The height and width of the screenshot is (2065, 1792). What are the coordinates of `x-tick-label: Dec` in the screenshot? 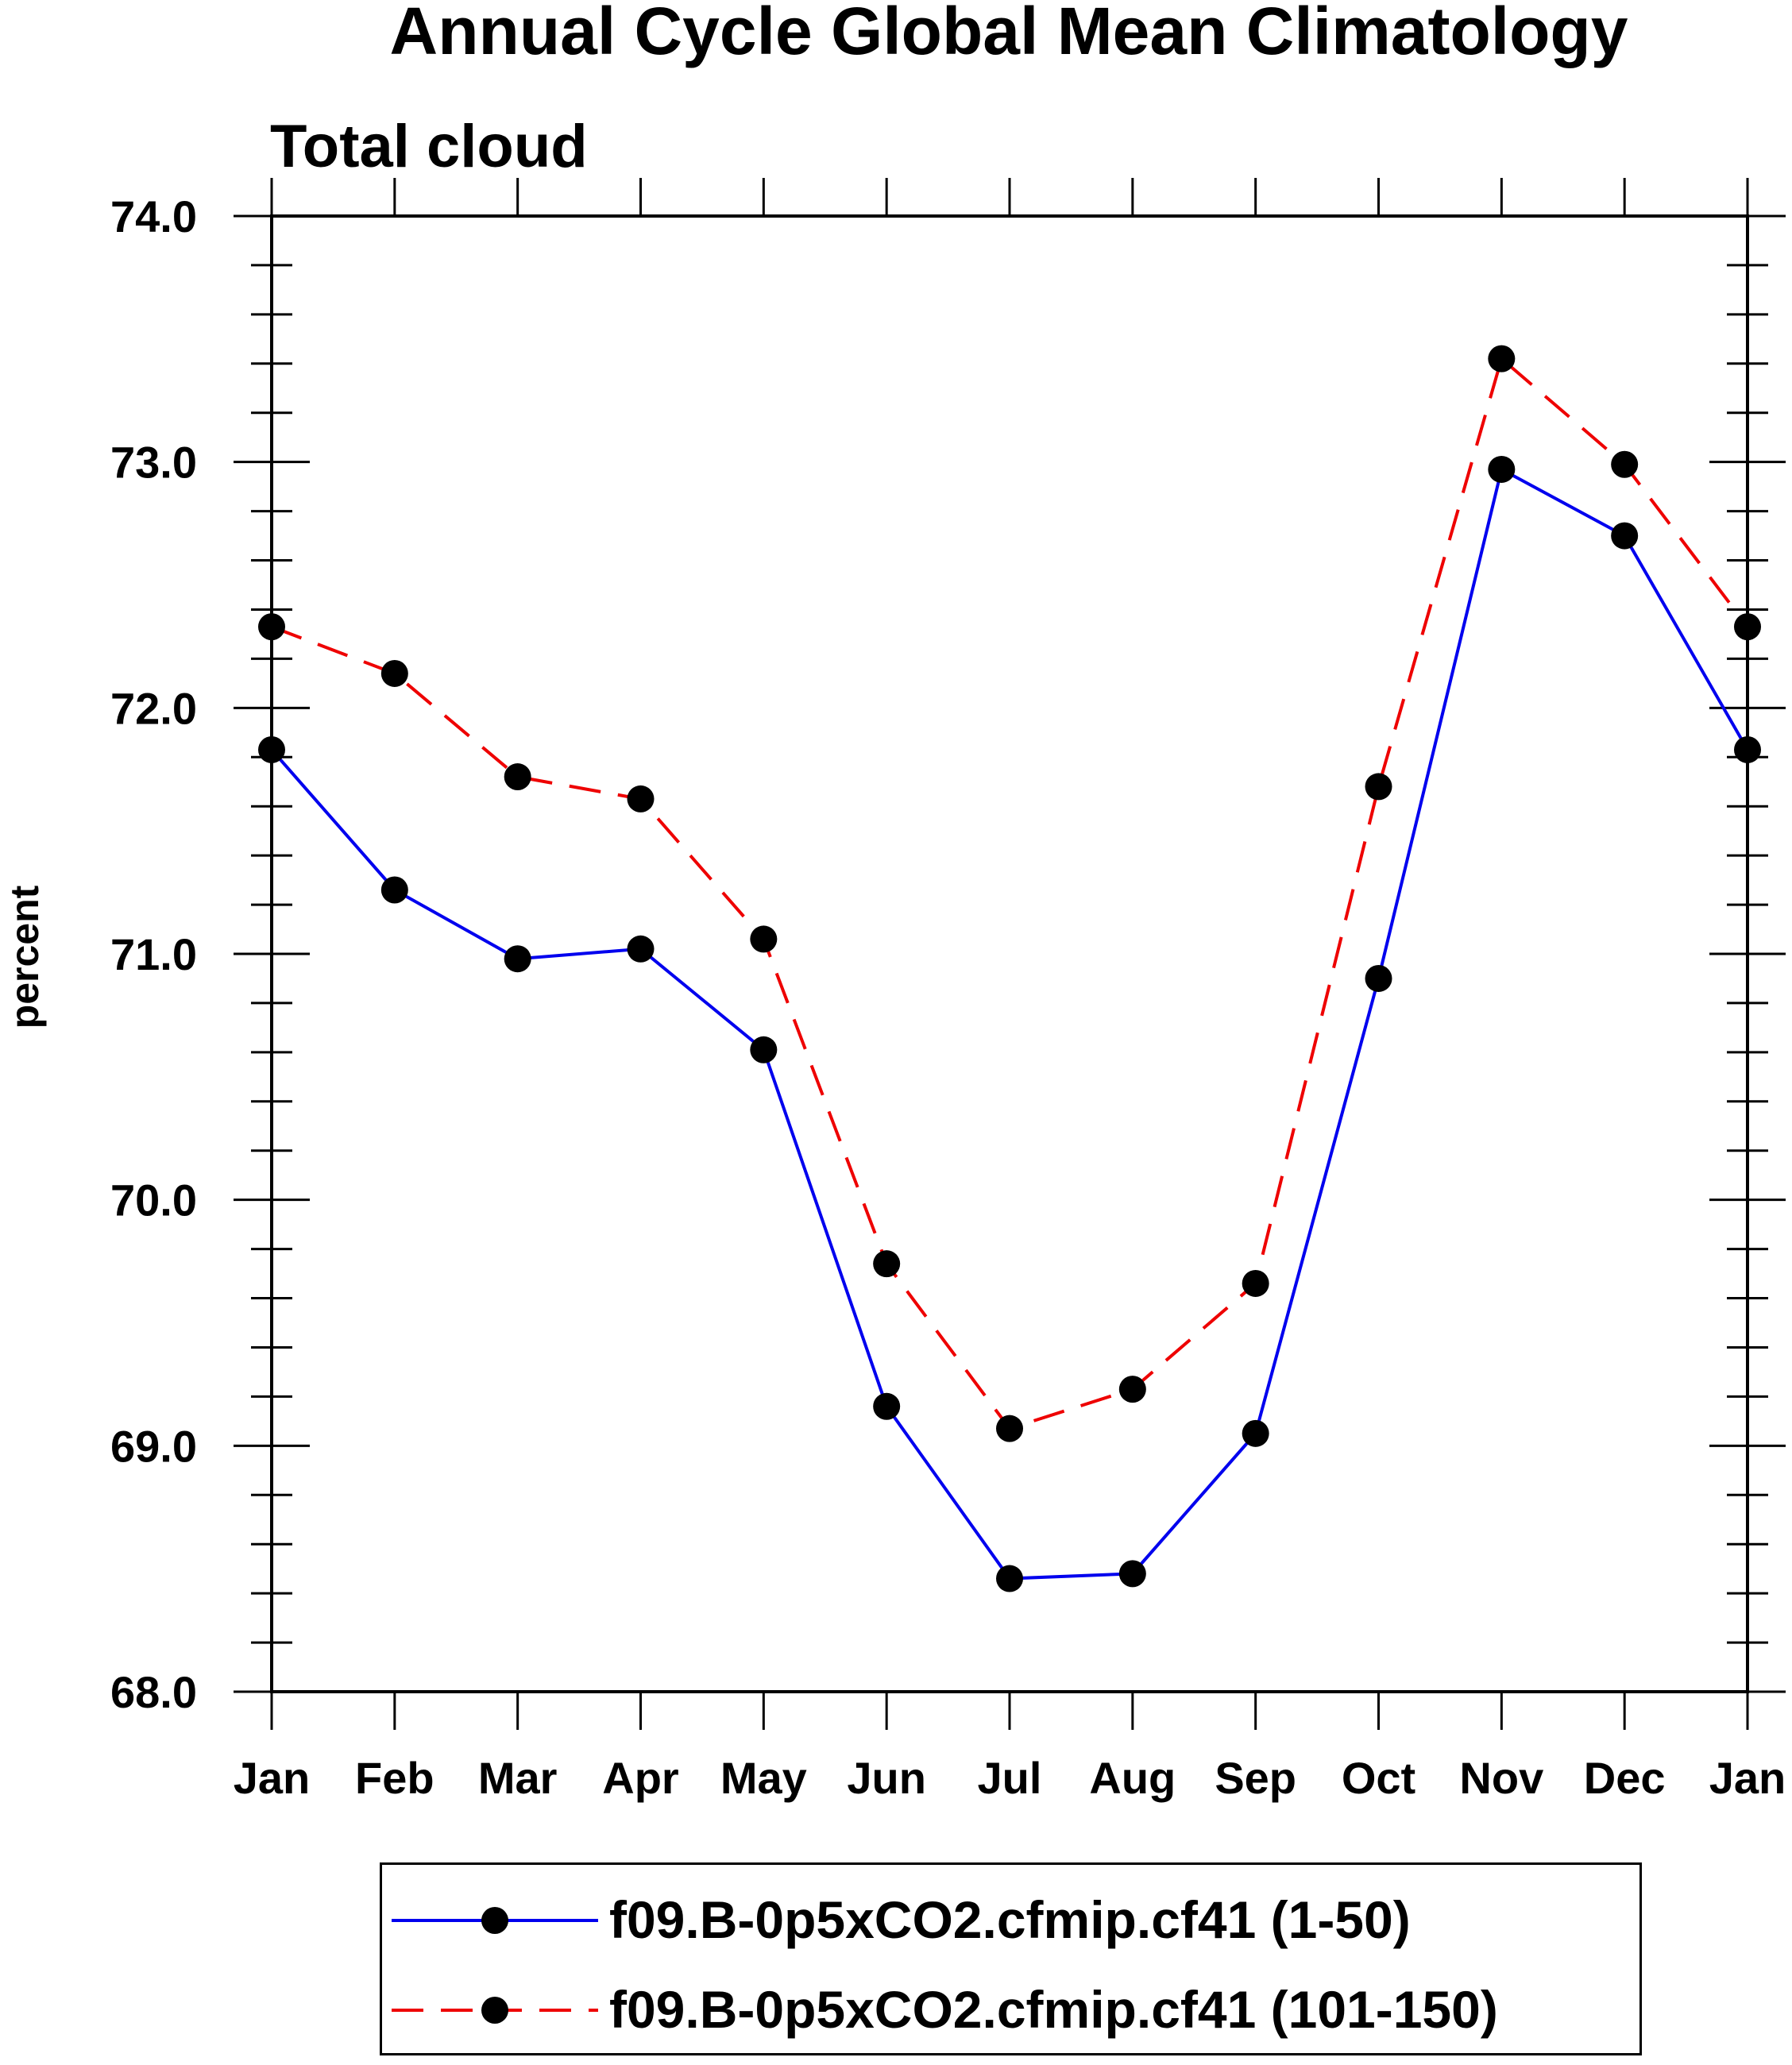 It's located at (1625, 1778).